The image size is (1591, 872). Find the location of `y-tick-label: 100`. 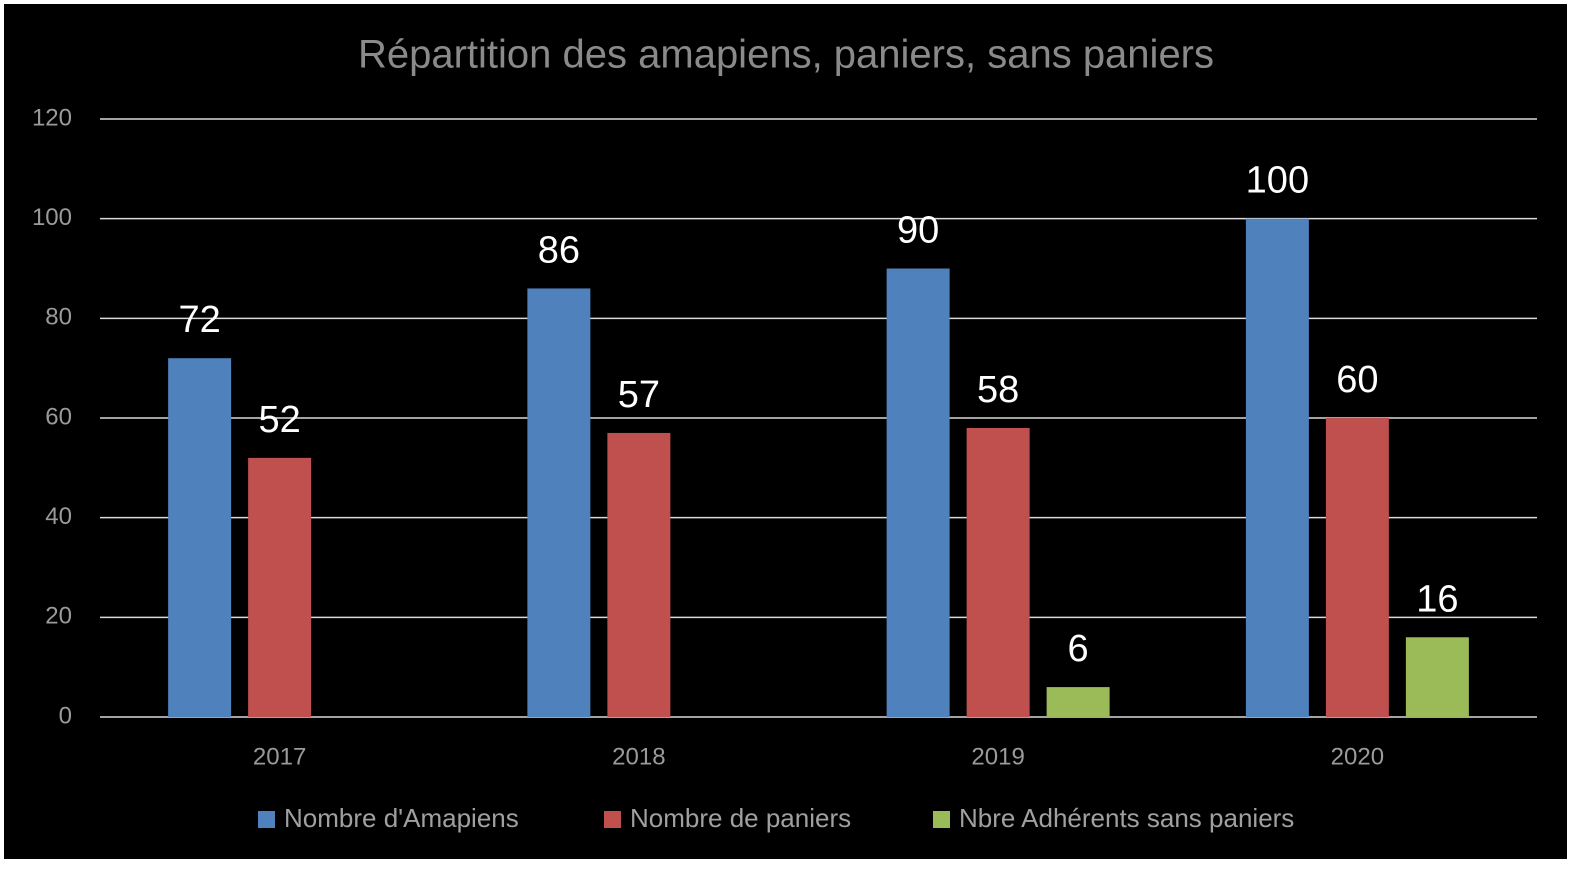

y-tick-label: 100 is located at coordinates (52, 217).